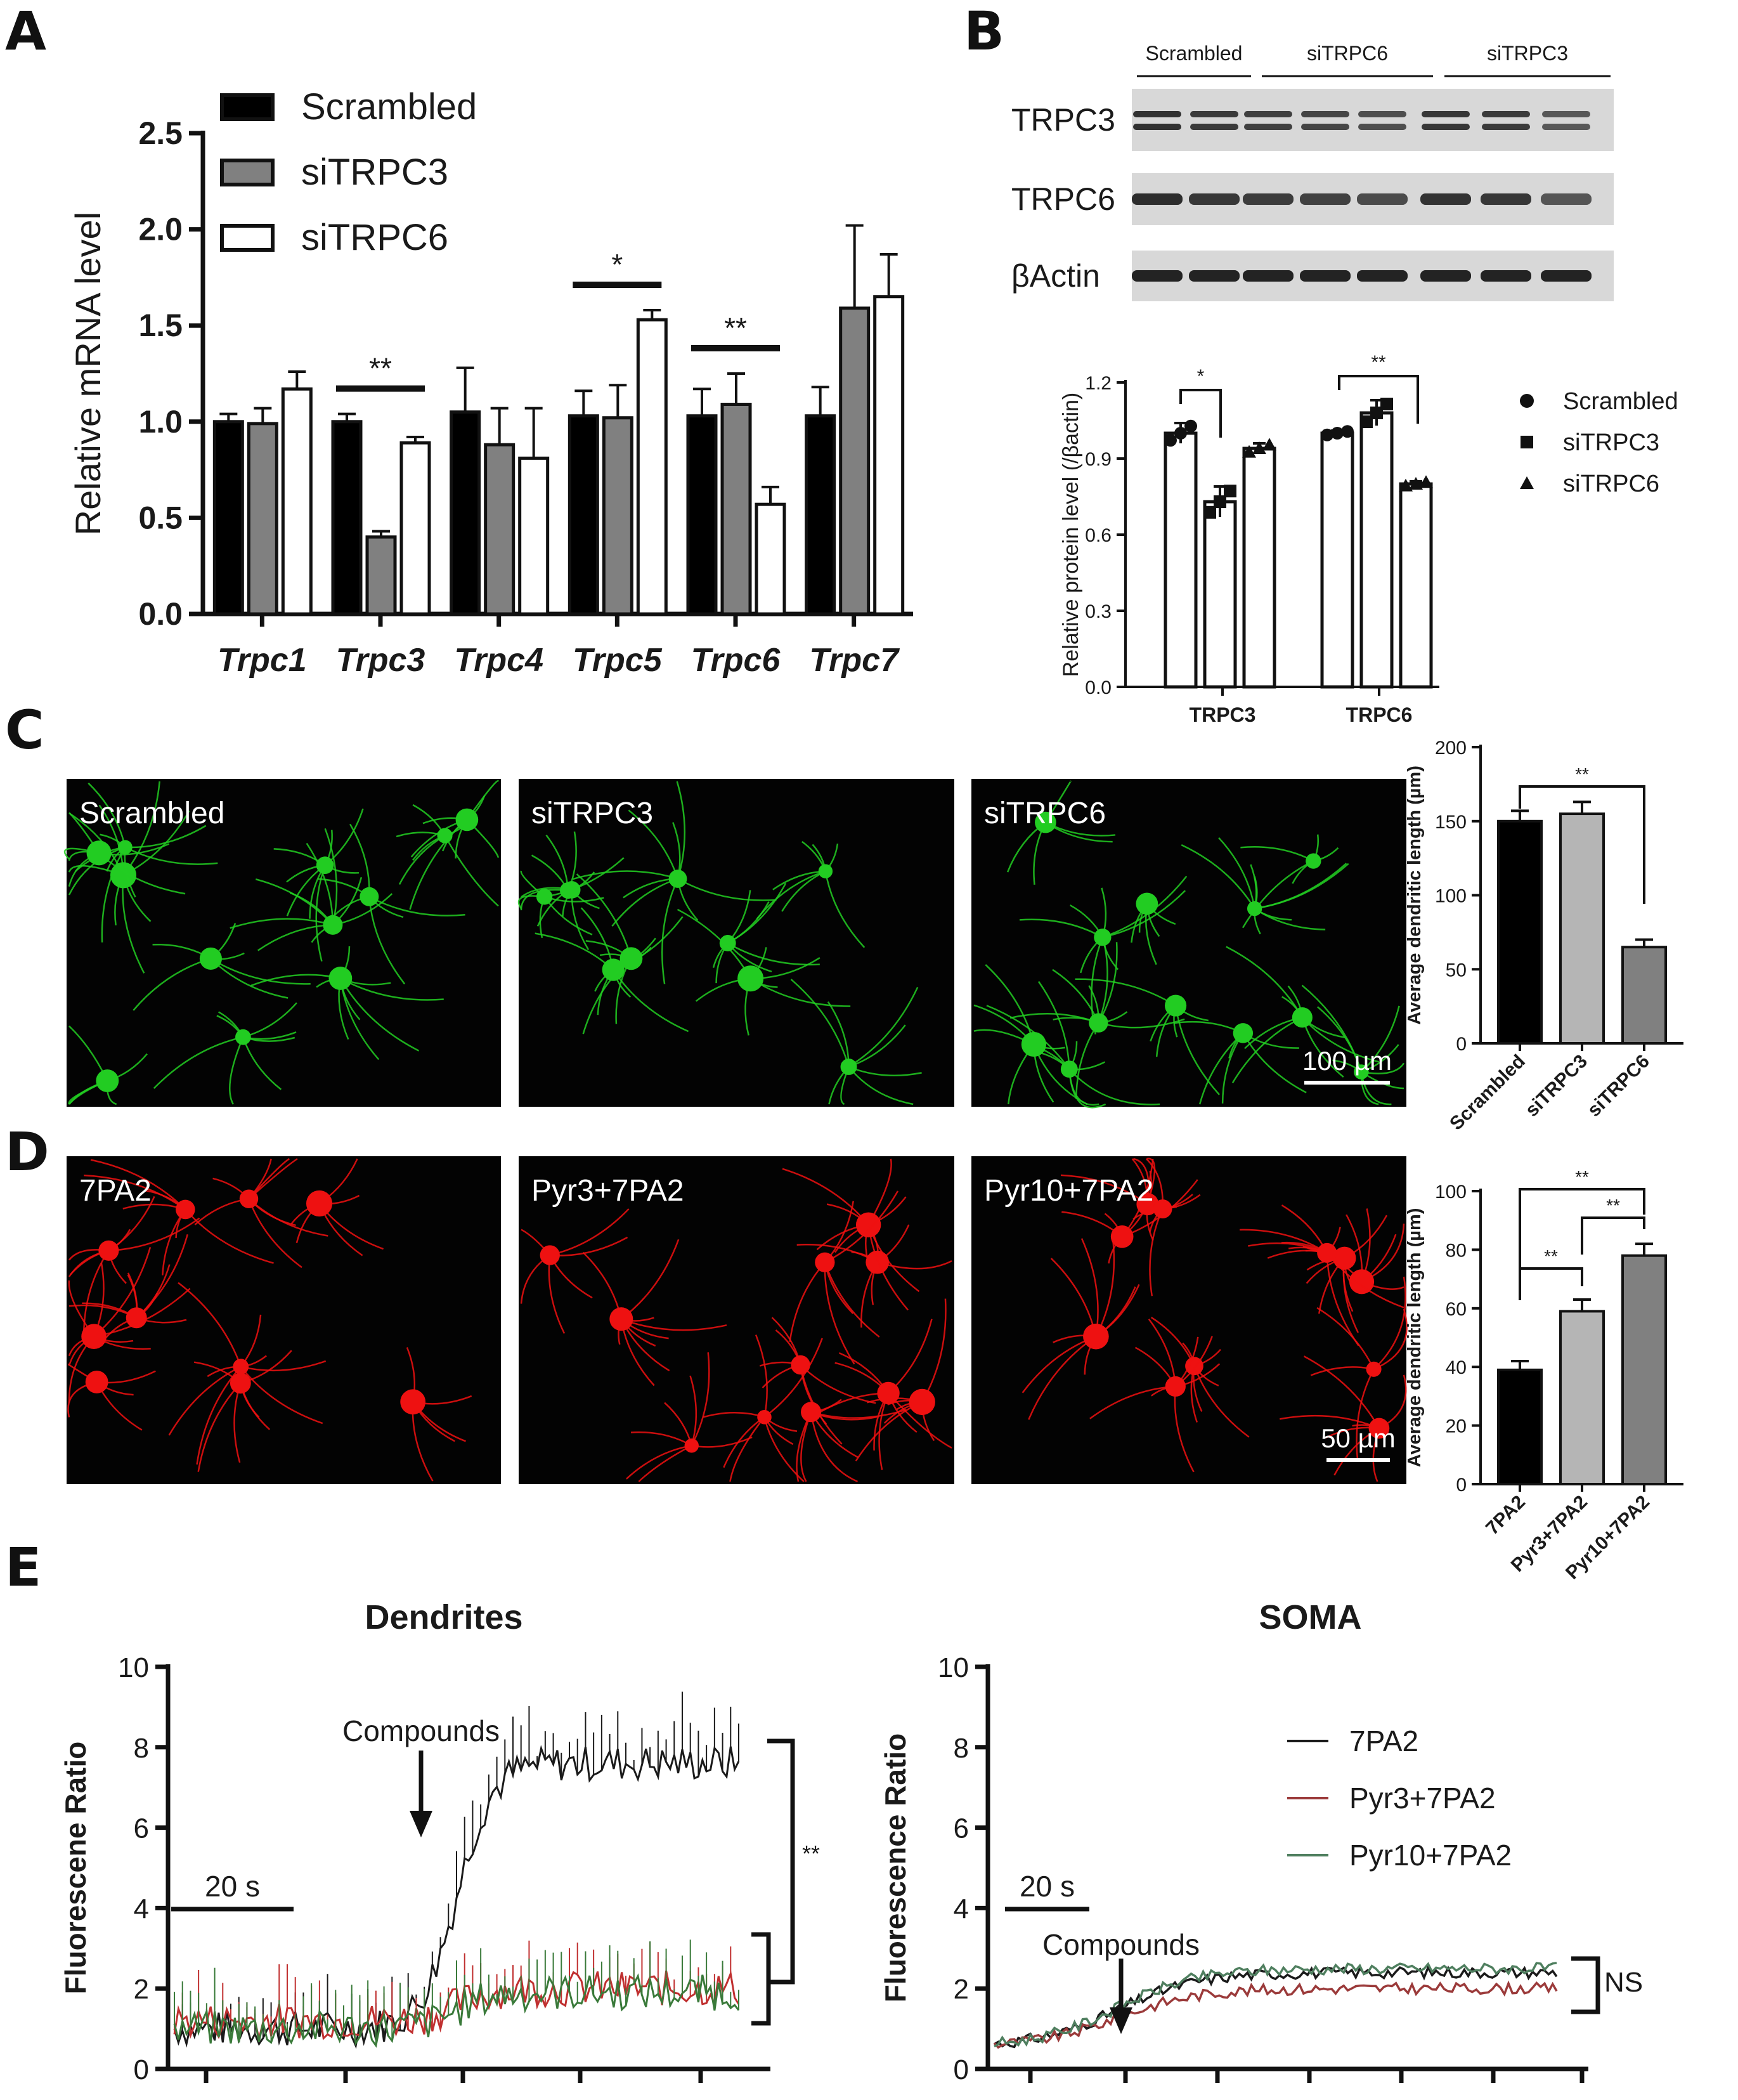  What do you see at coordinates (984, 31) in the screenshot?
I see `panel-label-b: B` at bounding box center [984, 31].